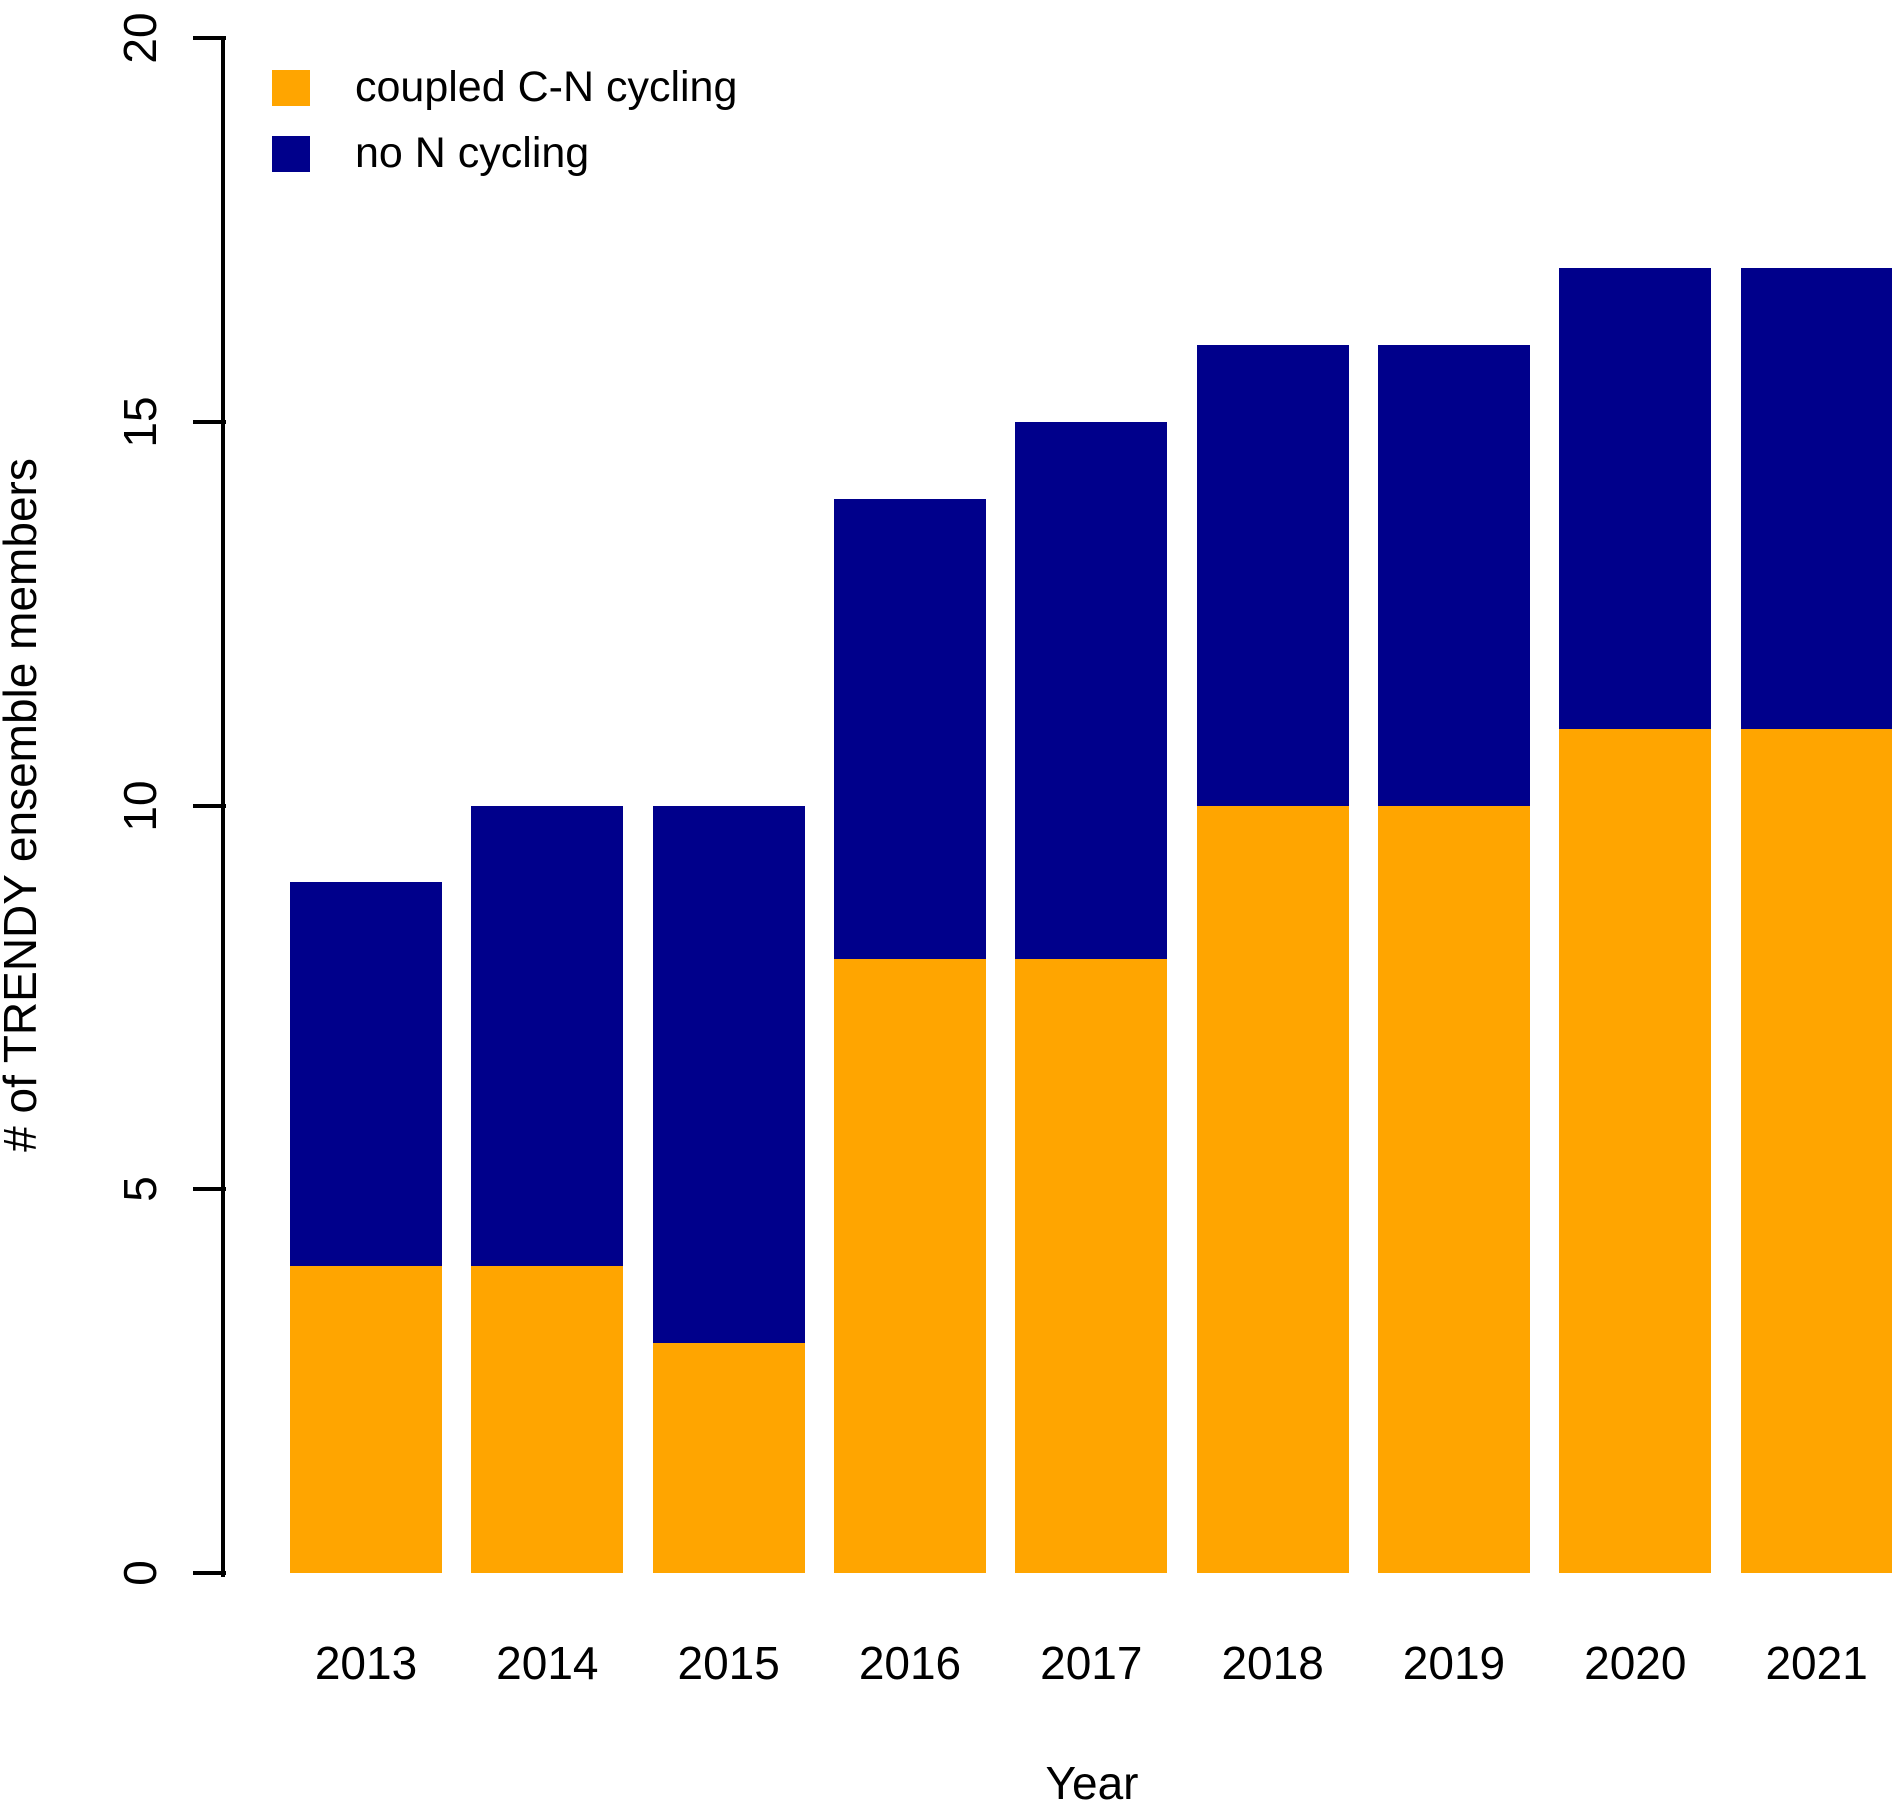 The width and height of the screenshot is (1892, 1802). I want to click on bar-segment-2021-no-n-cycling, so click(1816, 498).